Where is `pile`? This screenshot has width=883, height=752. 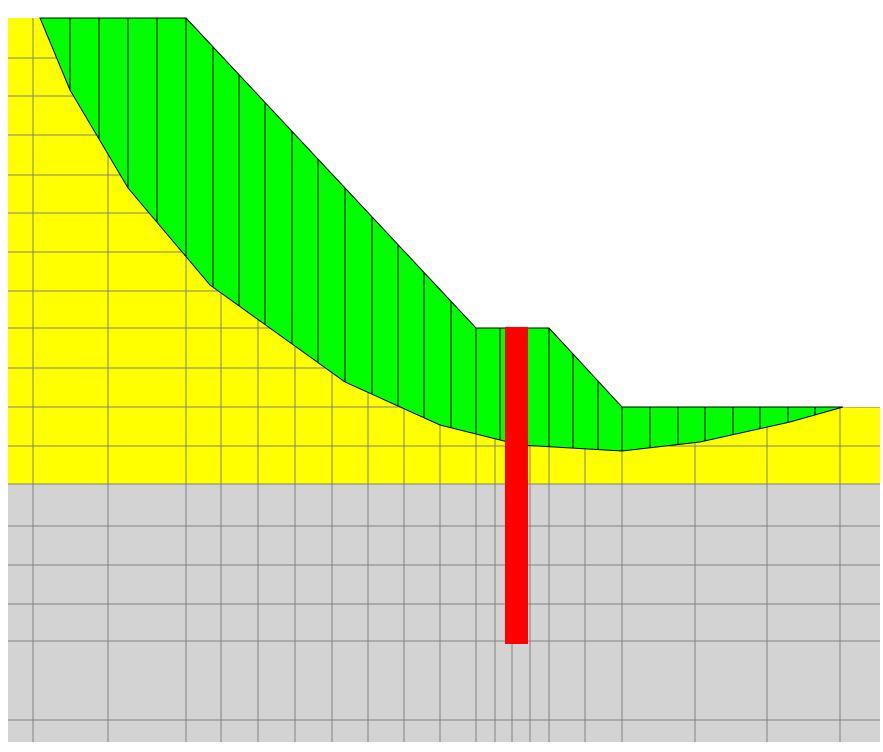 pile is located at coordinates (516, 485).